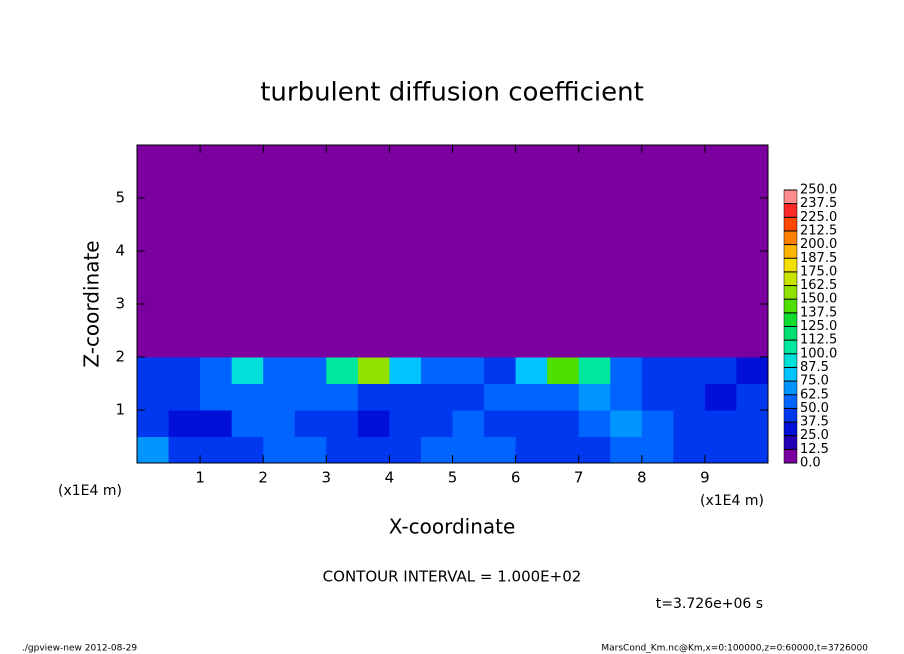 Image resolution: width=904 pixels, height=654 pixels. I want to click on colorbar-label: 112.5, so click(818, 340).